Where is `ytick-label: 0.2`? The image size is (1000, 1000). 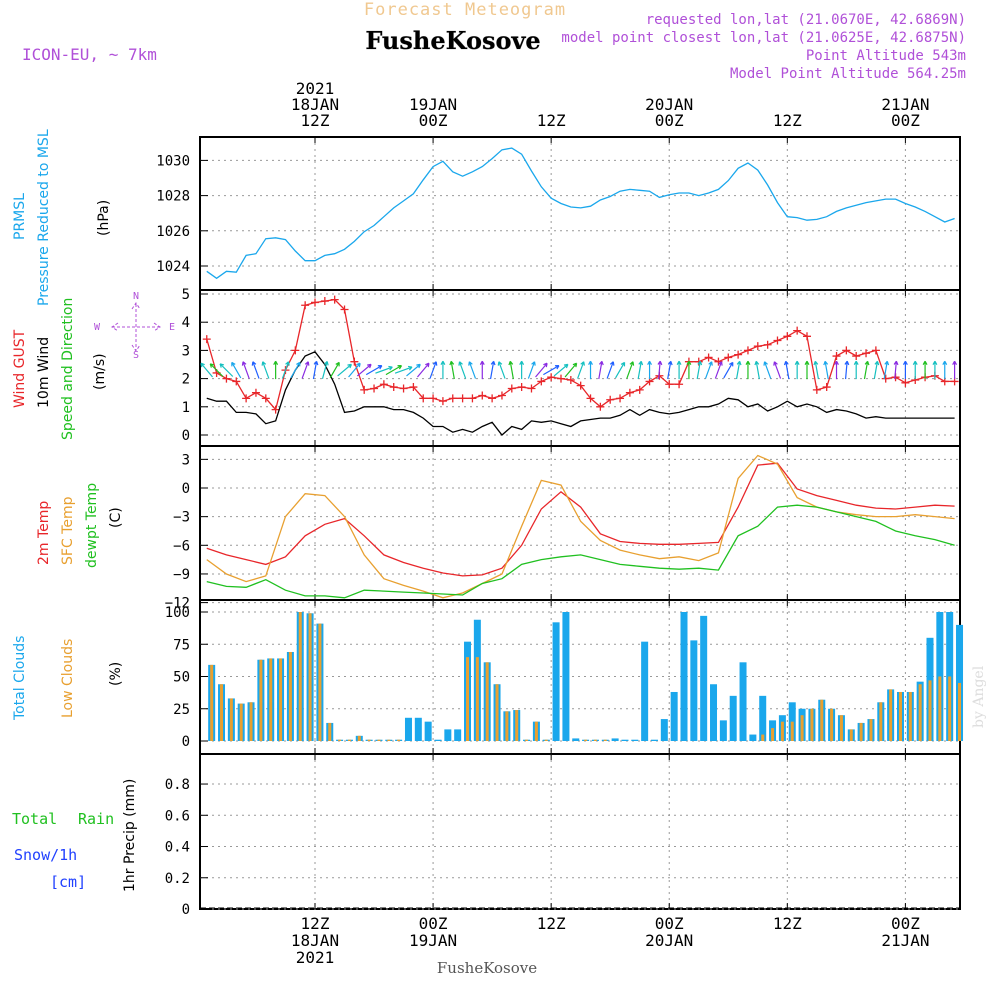
ytick-label: 0.2 is located at coordinates (177, 879).